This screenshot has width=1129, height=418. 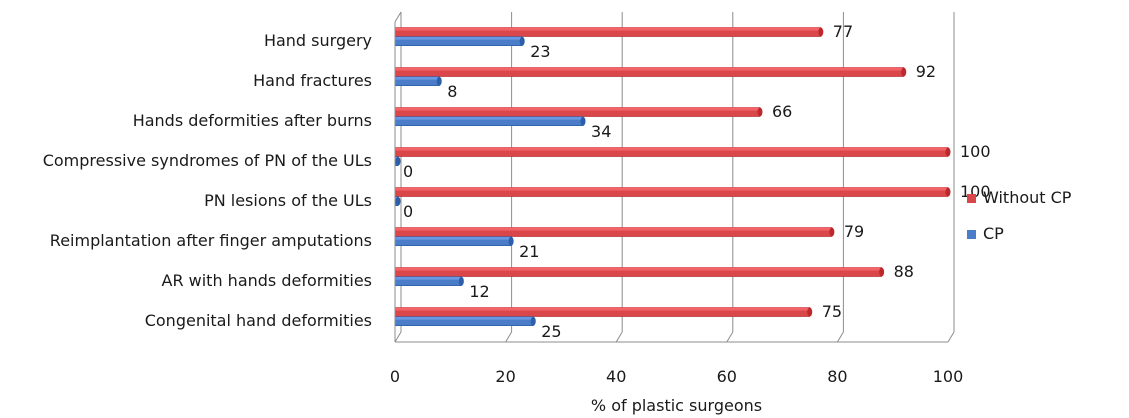 What do you see at coordinates (398, 17) in the screenshot?
I see `axis-wall-top` at bounding box center [398, 17].